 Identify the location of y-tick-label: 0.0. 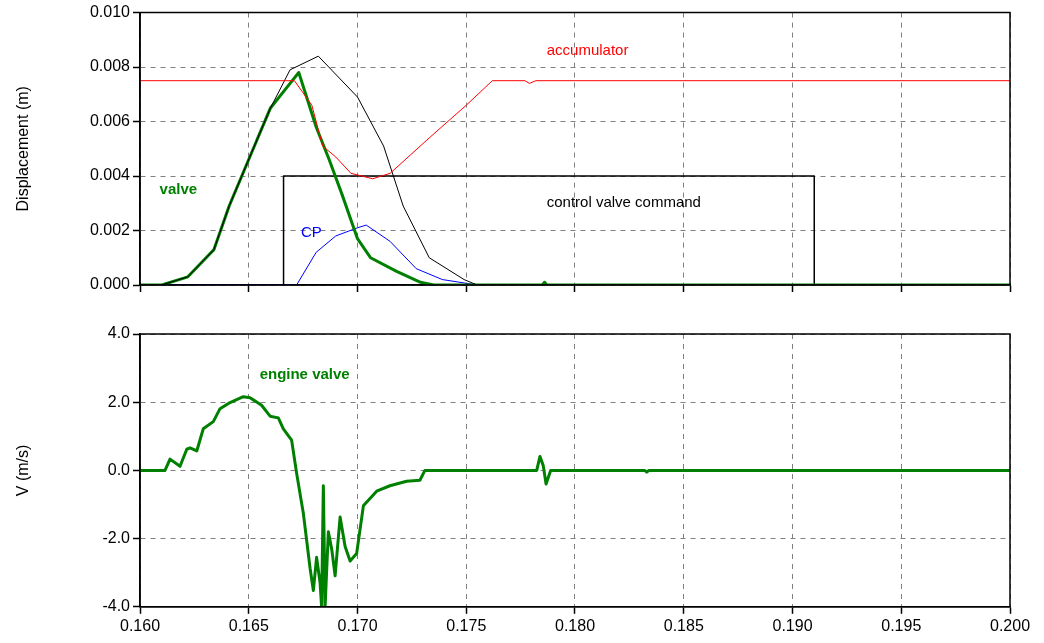
(119, 469).